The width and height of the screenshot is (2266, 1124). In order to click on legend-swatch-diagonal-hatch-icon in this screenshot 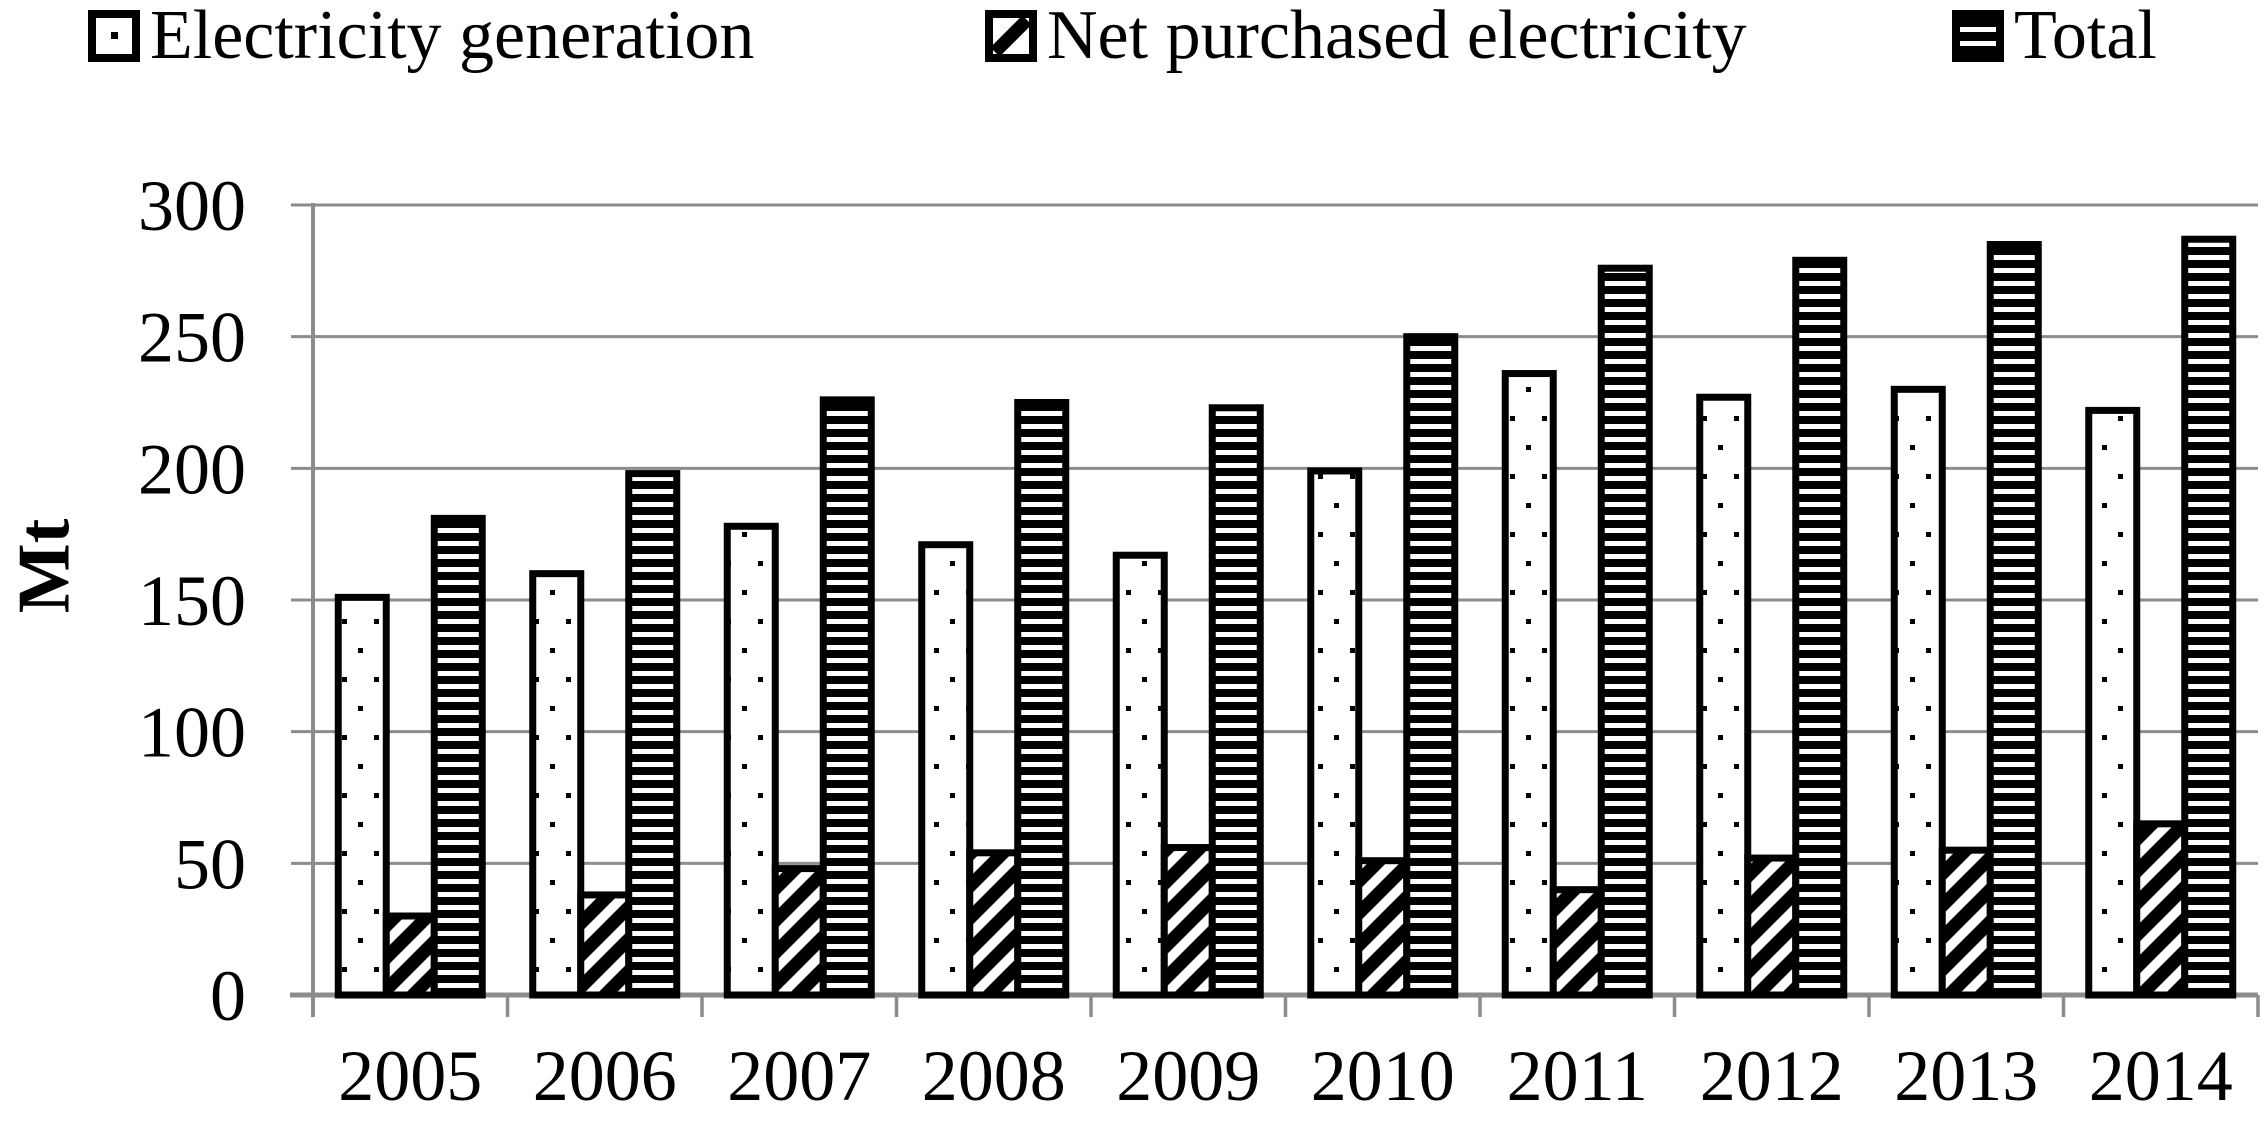, I will do `click(1011, 36)`.